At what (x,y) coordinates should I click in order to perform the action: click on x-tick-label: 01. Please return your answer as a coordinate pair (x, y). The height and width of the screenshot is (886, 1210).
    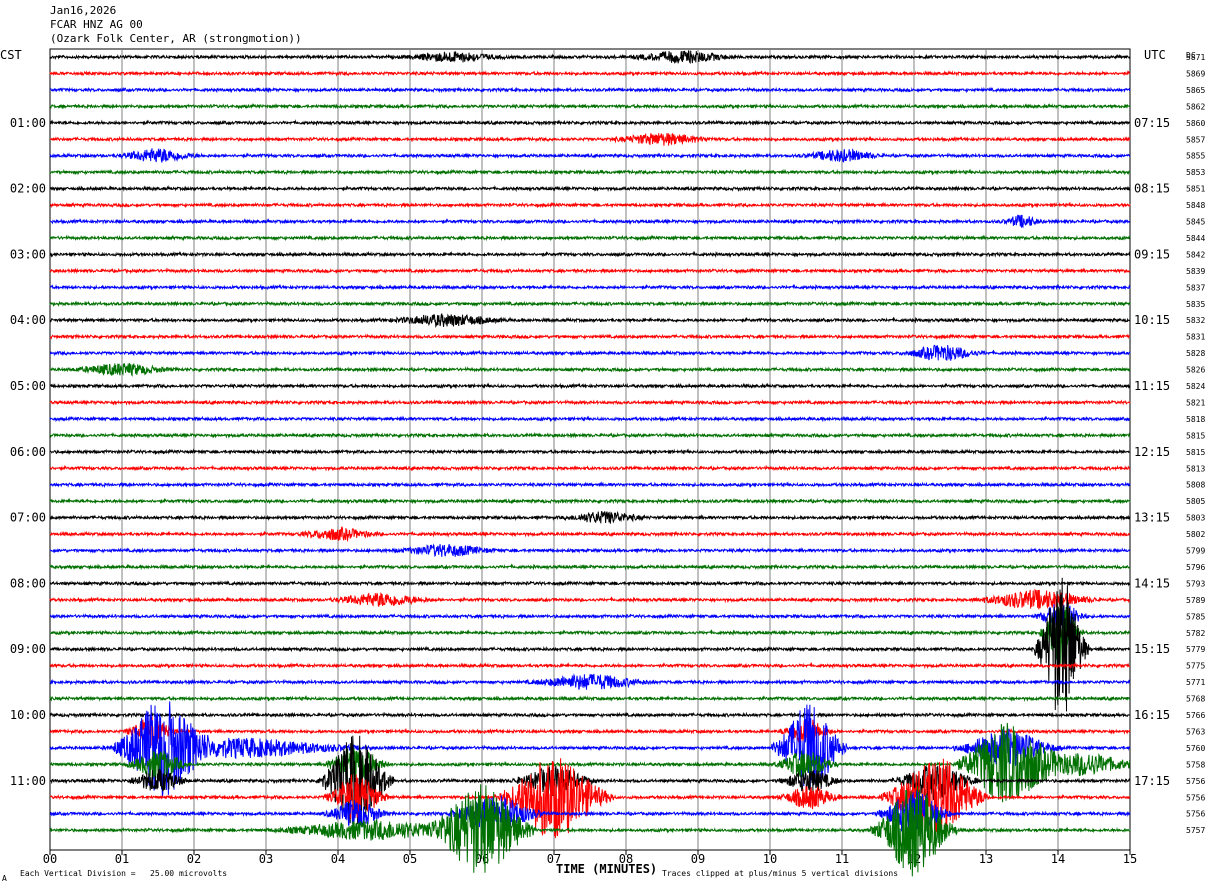
    Looking at the image, I should click on (122, 859).